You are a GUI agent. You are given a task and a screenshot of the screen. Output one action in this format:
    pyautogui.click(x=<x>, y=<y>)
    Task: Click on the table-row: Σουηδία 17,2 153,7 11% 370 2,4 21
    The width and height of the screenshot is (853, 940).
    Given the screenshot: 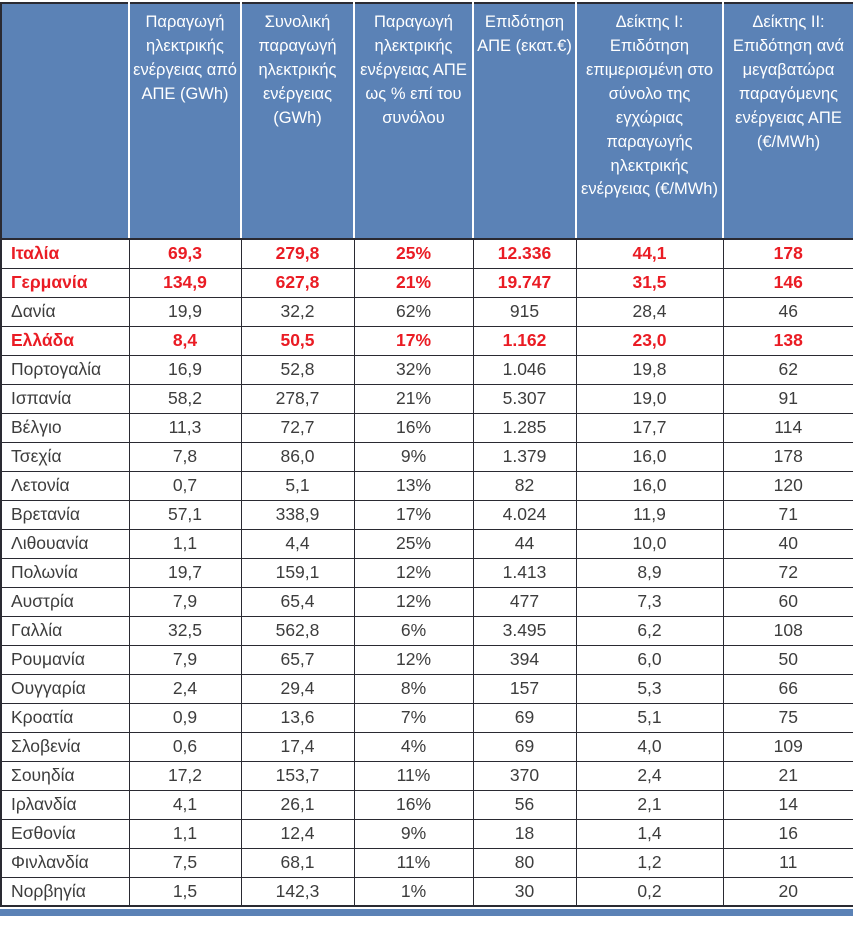 What is the action you would take?
    pyautogui.click(x=426, y=775)
    